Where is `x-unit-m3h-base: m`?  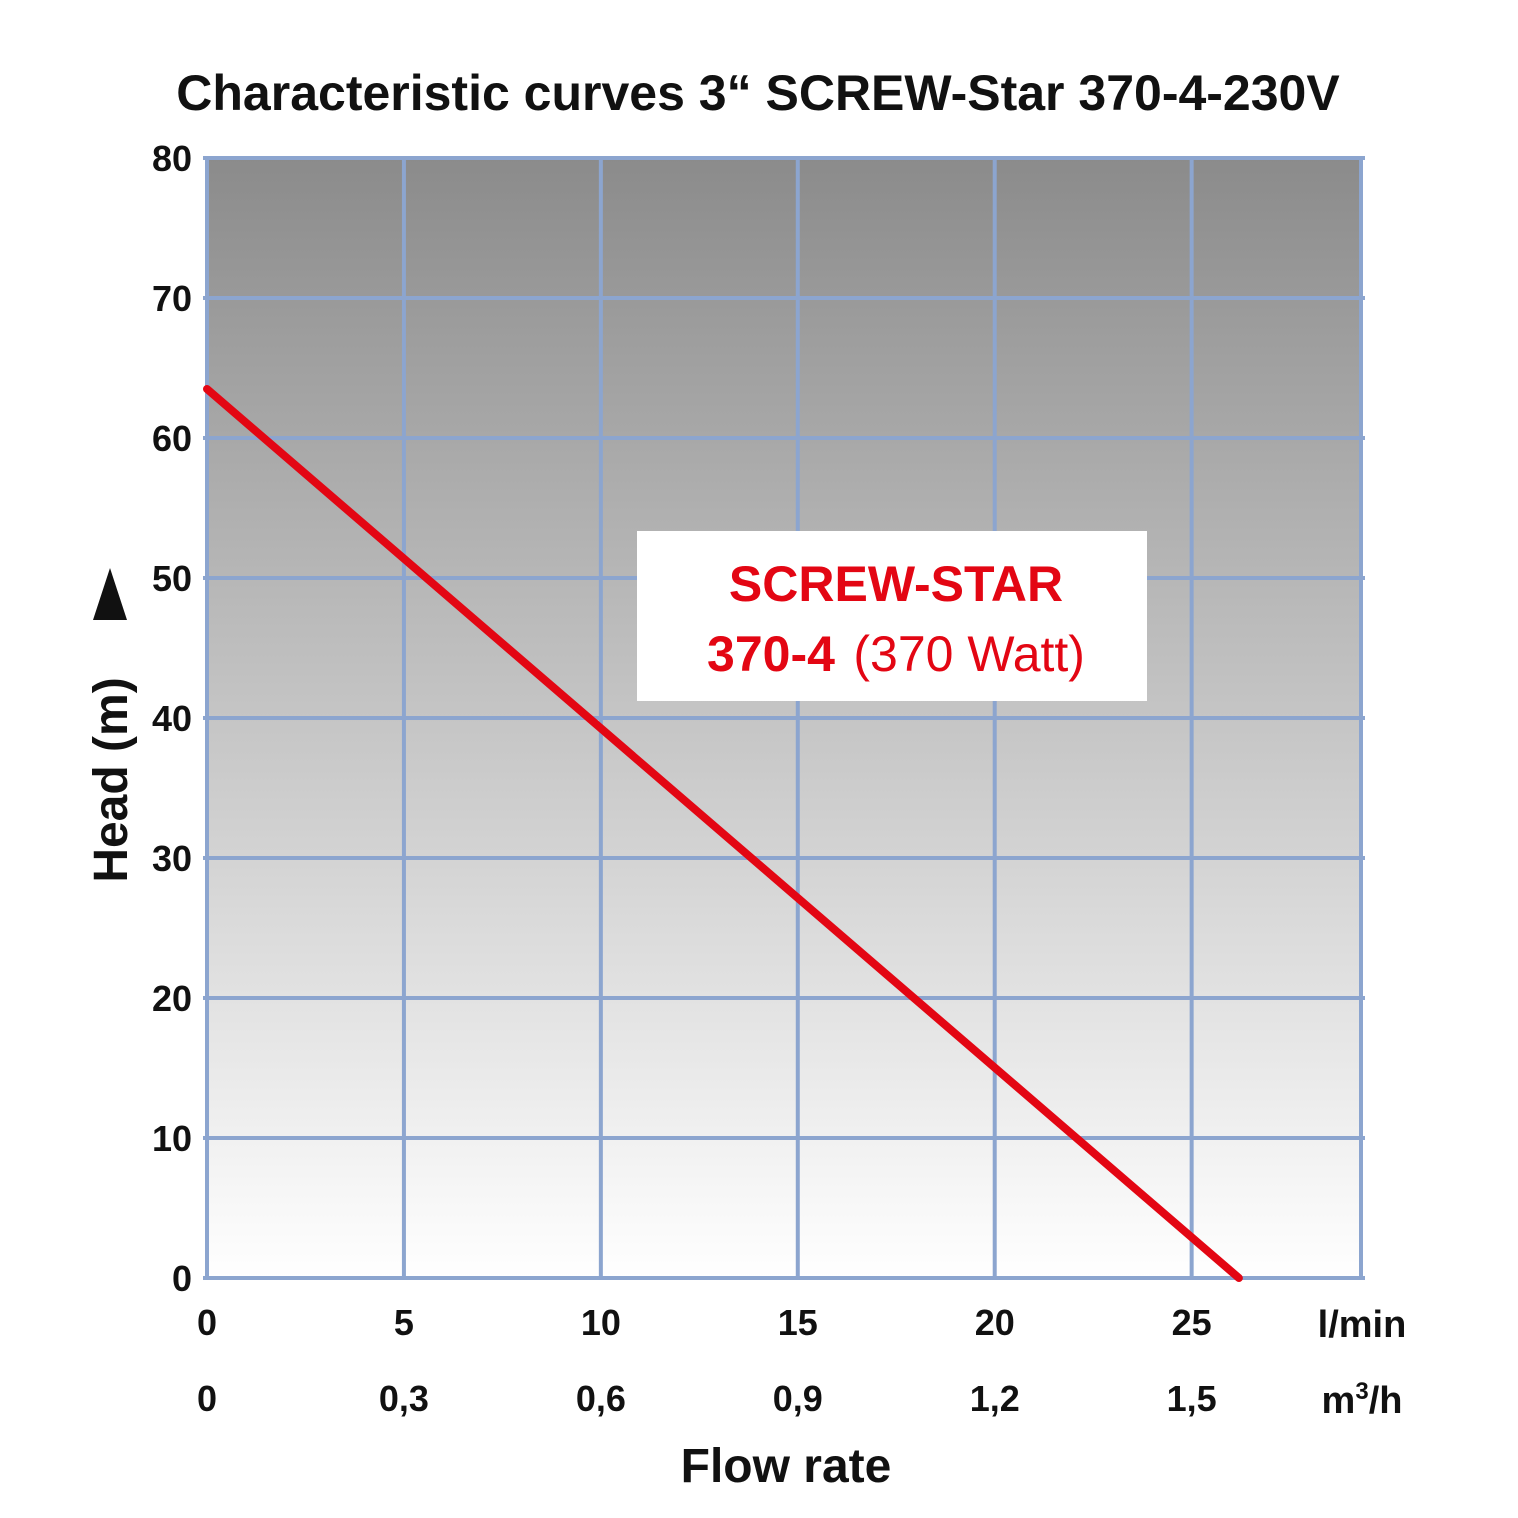 x-unit-m3h-base: m is located at coordinates (1339, 1401).